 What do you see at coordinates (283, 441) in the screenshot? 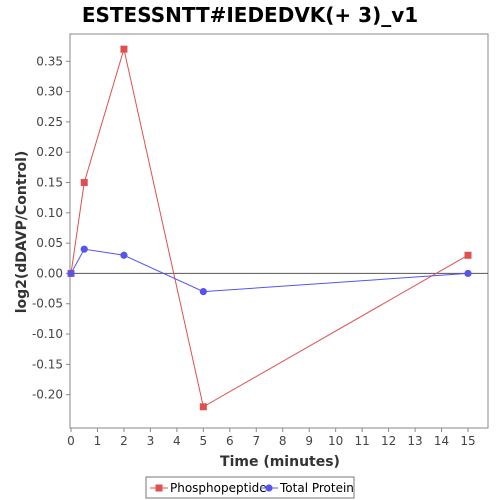
I see `x-tick-label: 8` at bounding box center [283, 441].